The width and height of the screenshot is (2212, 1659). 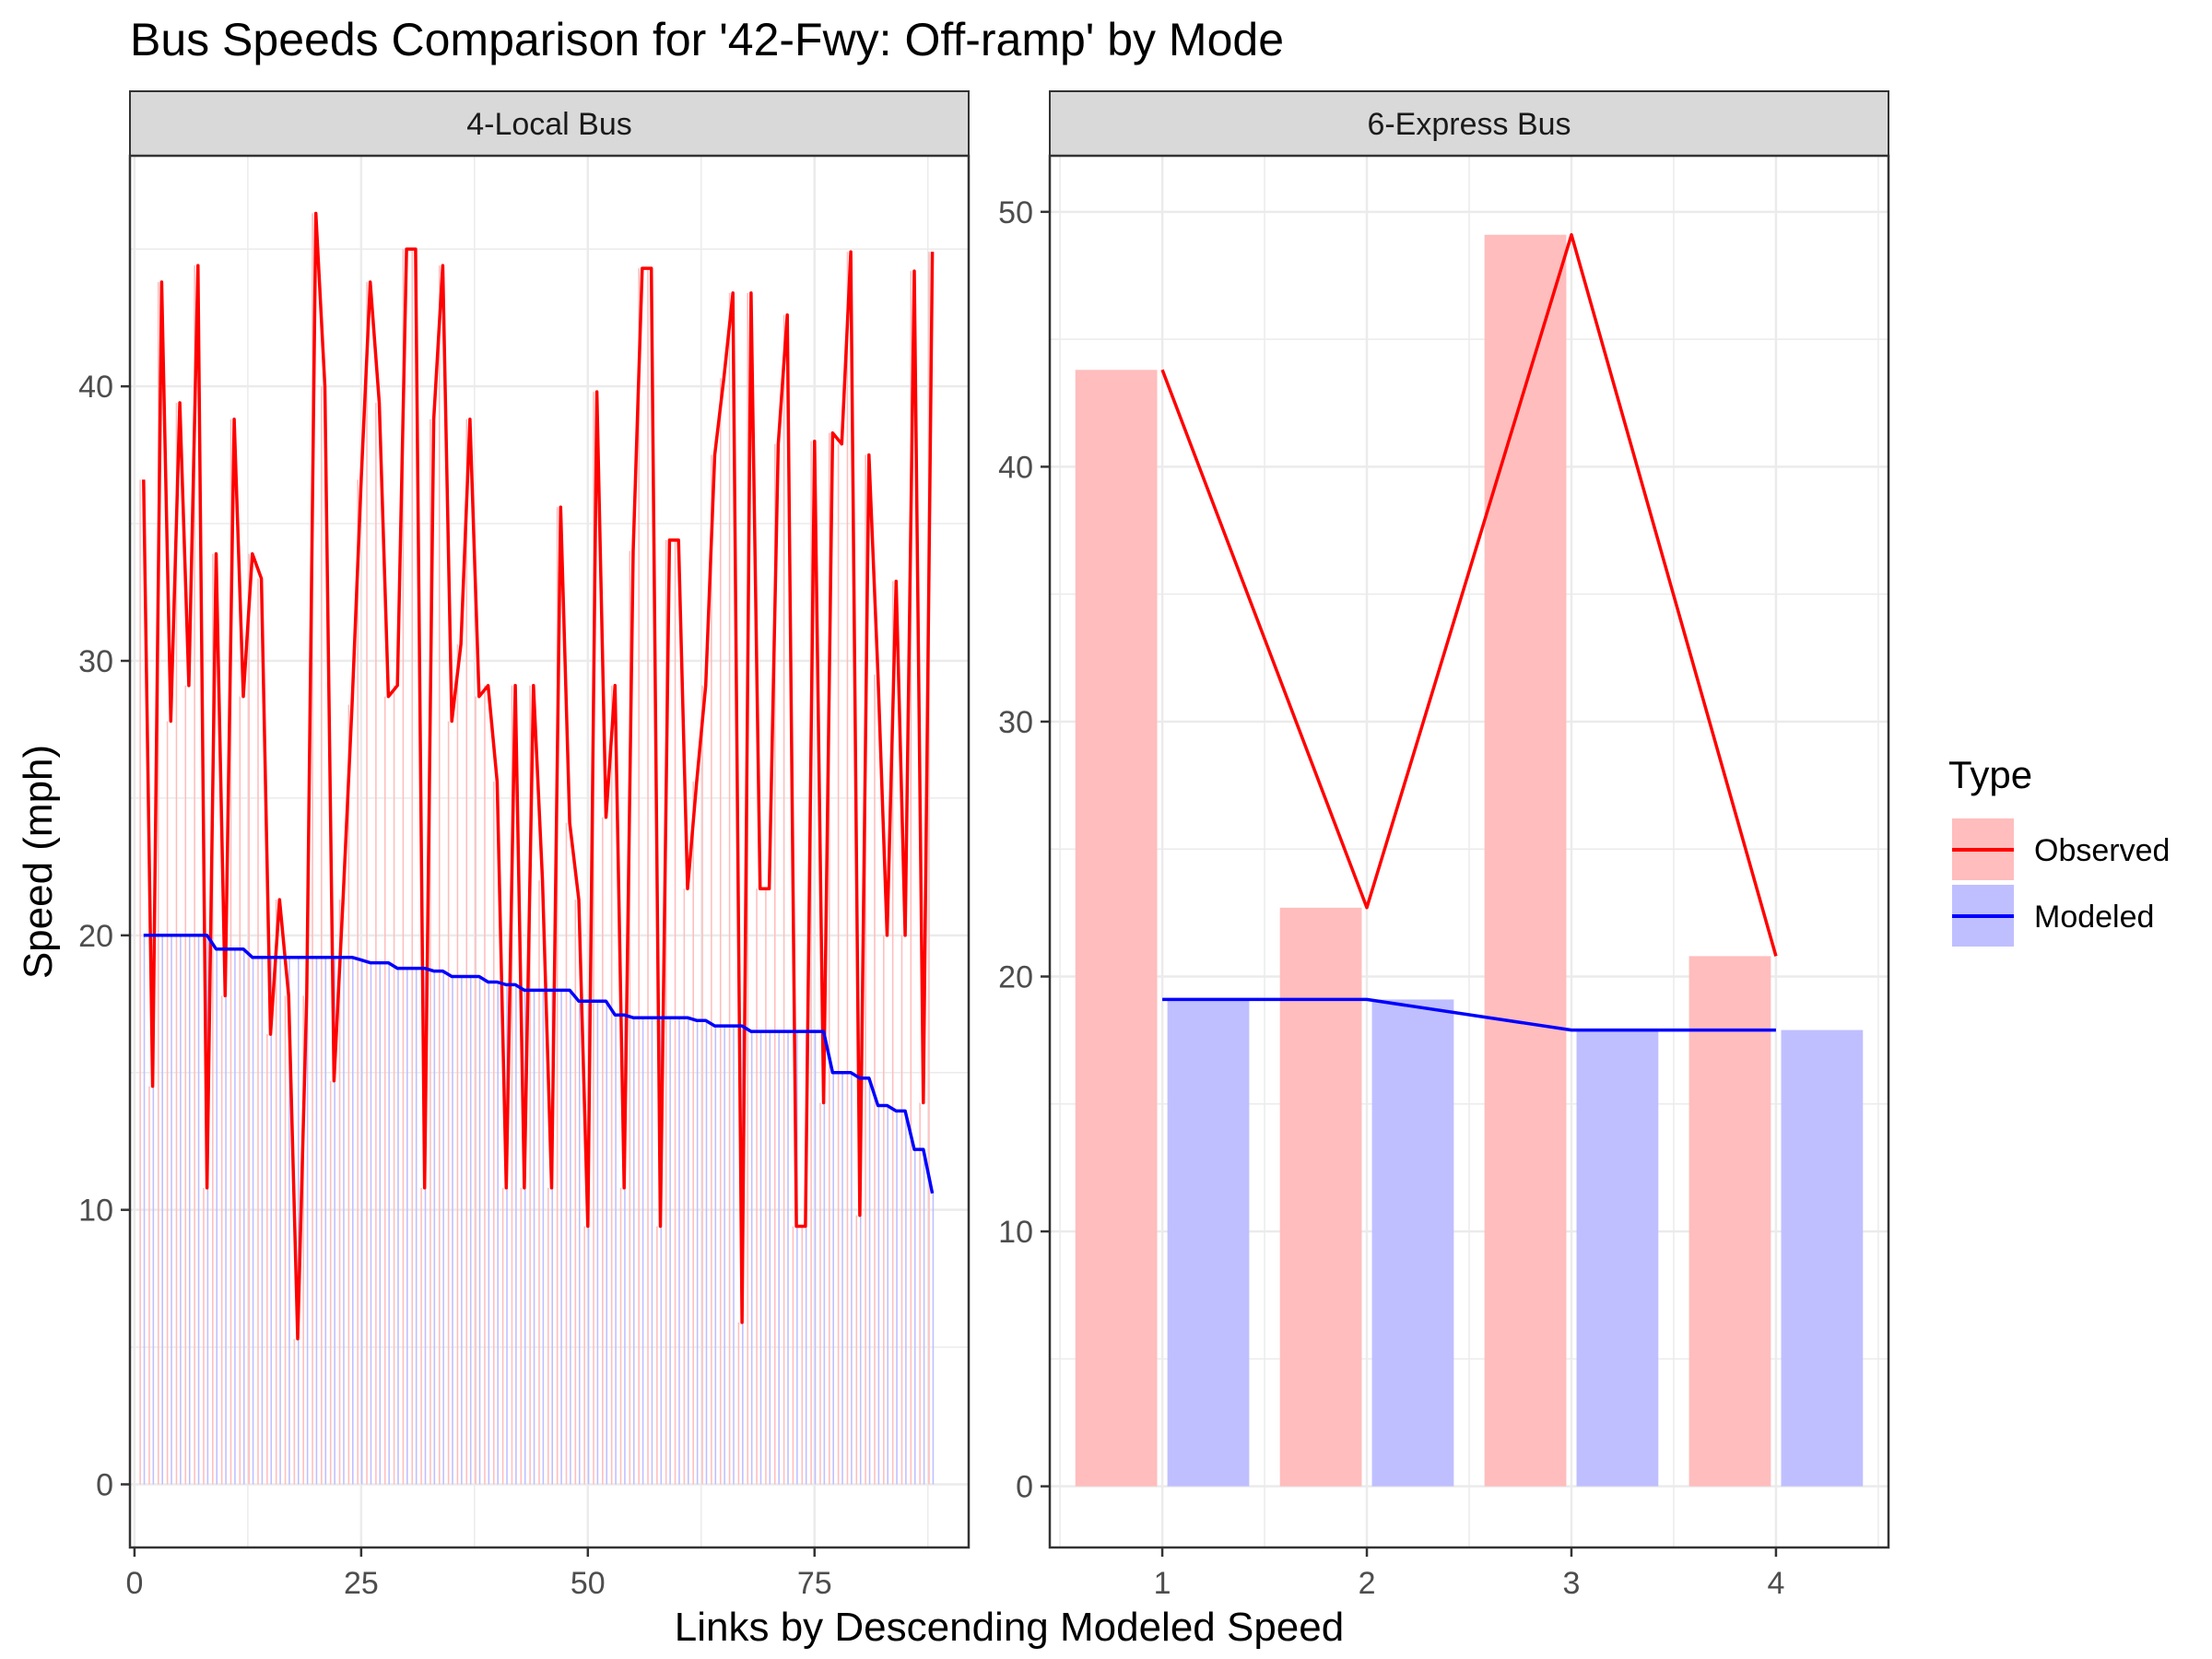 I want to click on modeled-line, so click(x=1469, y=1014).